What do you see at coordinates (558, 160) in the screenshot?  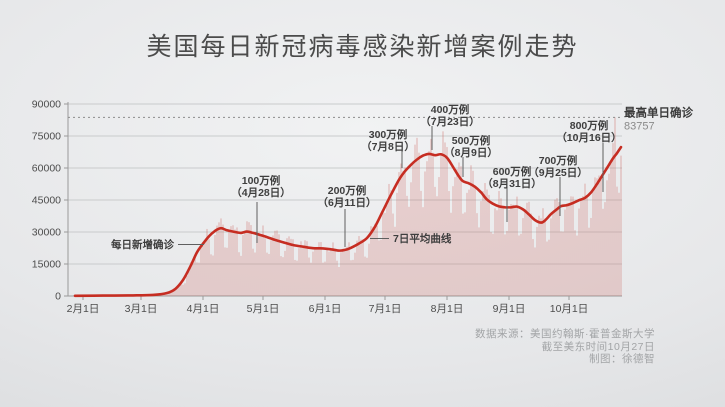 I see `milestone-label: 700万例` at bounding box center [558, 160].